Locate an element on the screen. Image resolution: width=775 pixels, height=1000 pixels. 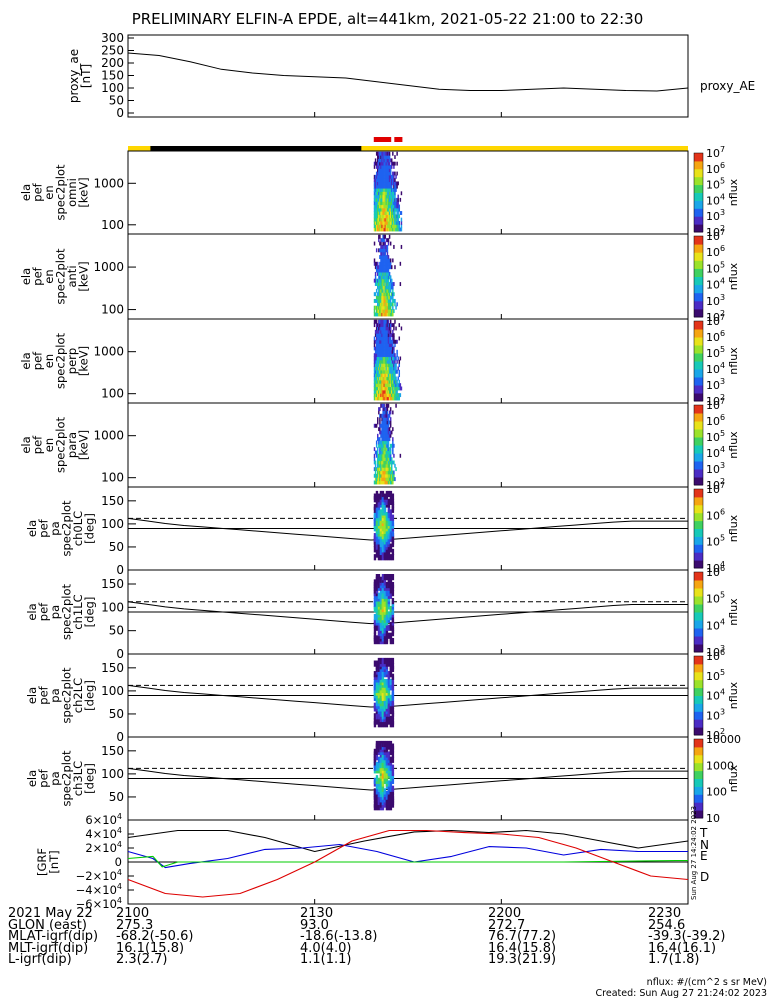
colorbar-tick-label: 10000 is located at coordinates (723, 739).